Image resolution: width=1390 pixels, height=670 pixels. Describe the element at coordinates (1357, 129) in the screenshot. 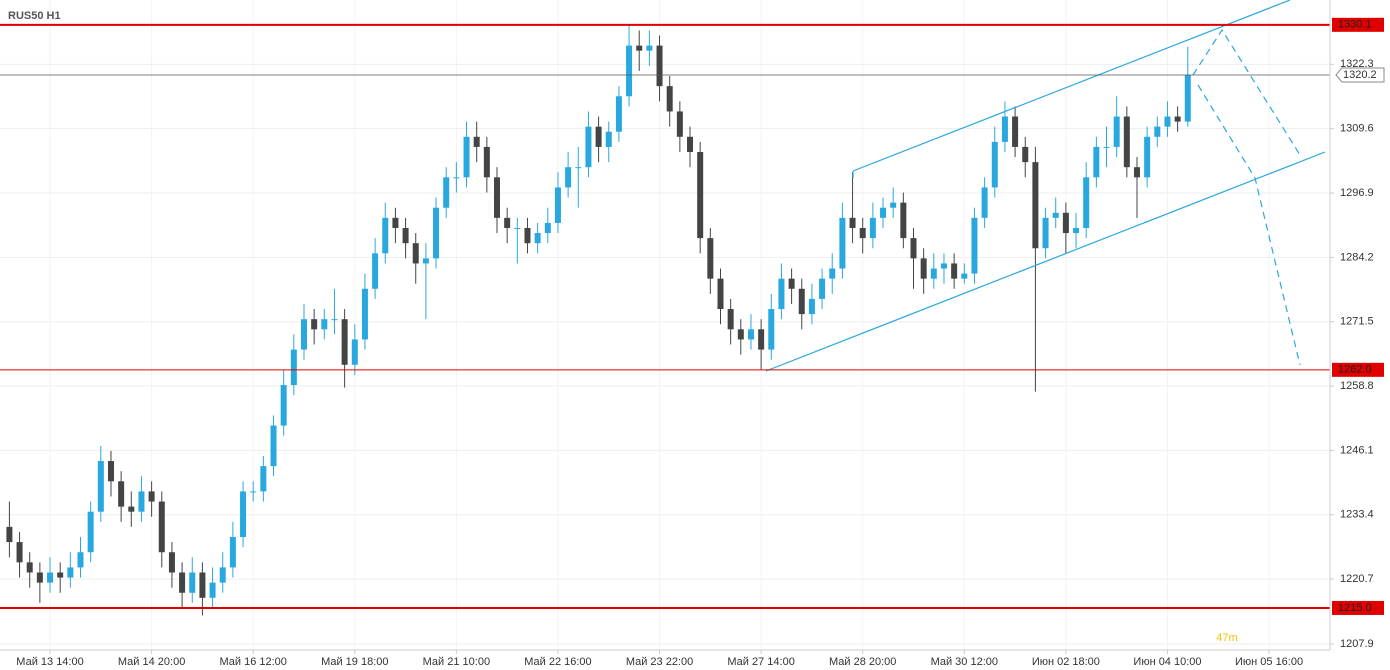

I see `y-tick-label: 1309.6` at that location.